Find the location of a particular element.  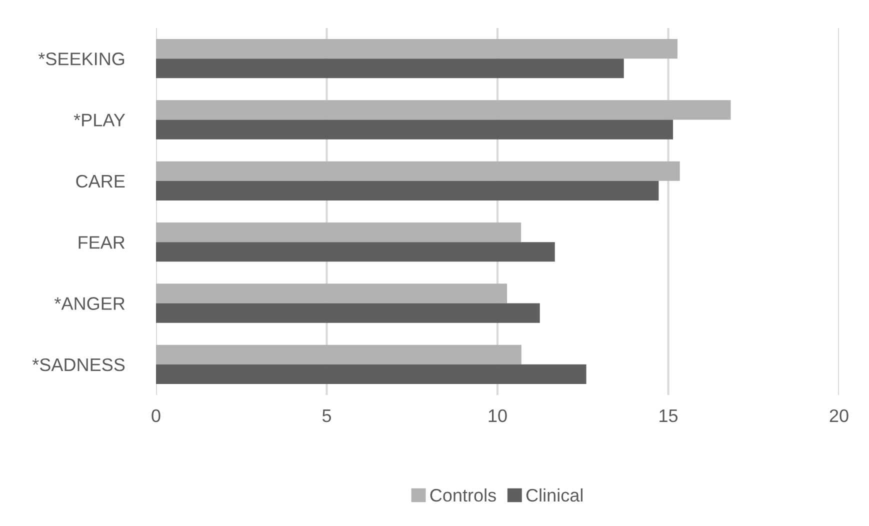

y-tick-label: CARE is located at coordinates (100, 181).